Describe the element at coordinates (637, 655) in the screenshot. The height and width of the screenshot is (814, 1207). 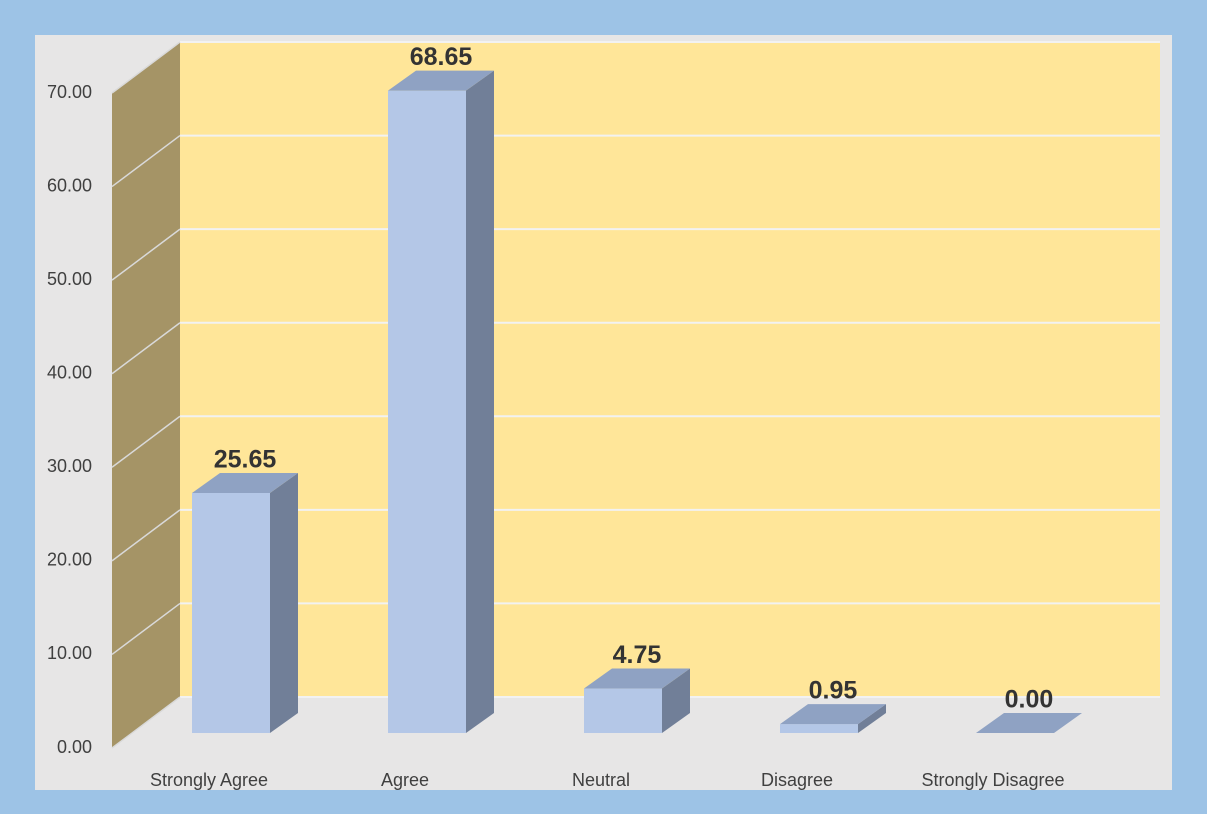
I see `data-label: 4.75` at that location.